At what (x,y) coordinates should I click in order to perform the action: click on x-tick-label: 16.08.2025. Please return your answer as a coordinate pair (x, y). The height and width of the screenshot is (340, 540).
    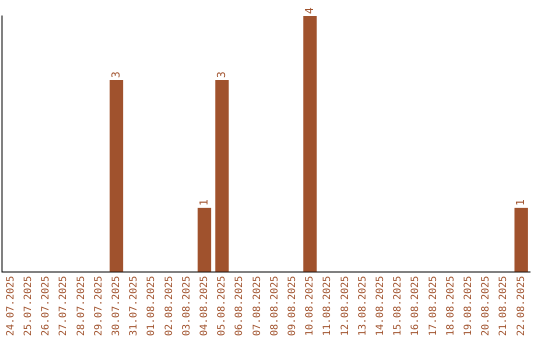
    Looking at the image, I should click on (416, 306).